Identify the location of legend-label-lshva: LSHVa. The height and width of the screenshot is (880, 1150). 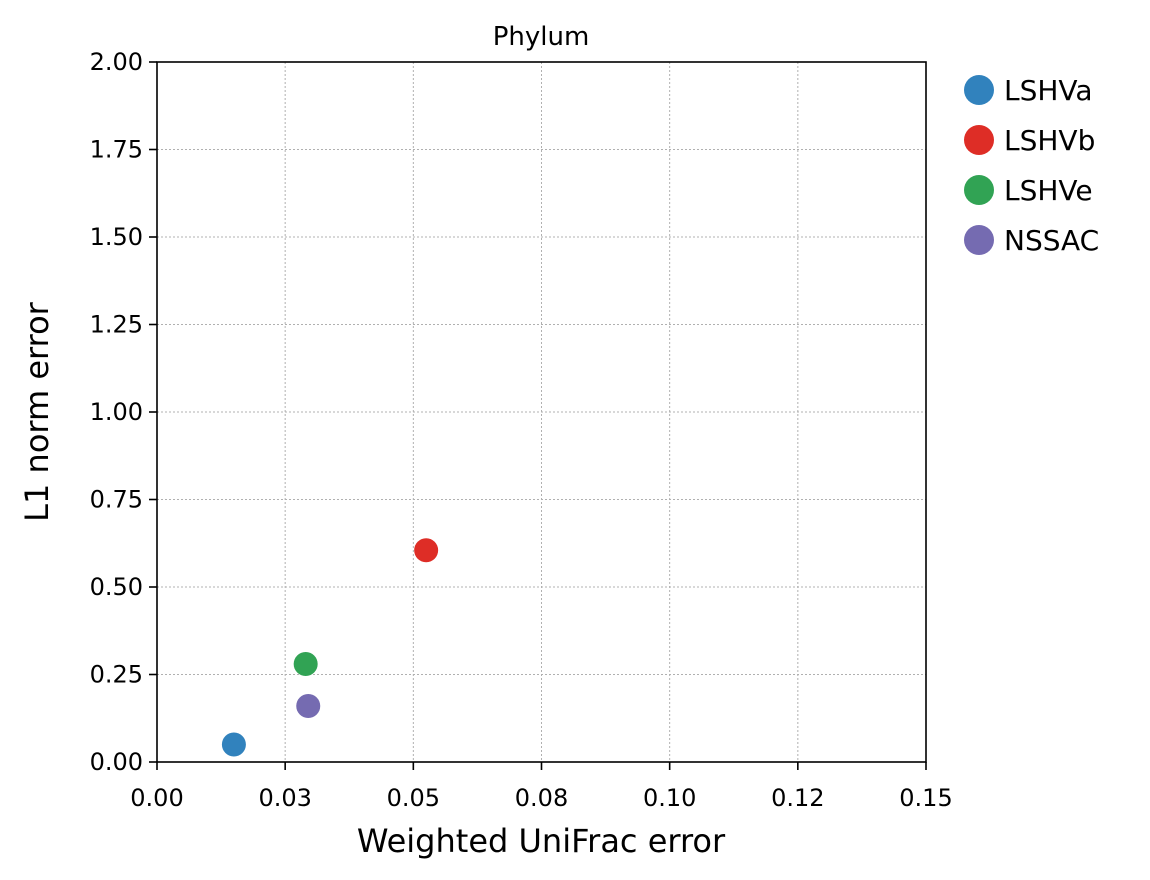
(1048, 90).